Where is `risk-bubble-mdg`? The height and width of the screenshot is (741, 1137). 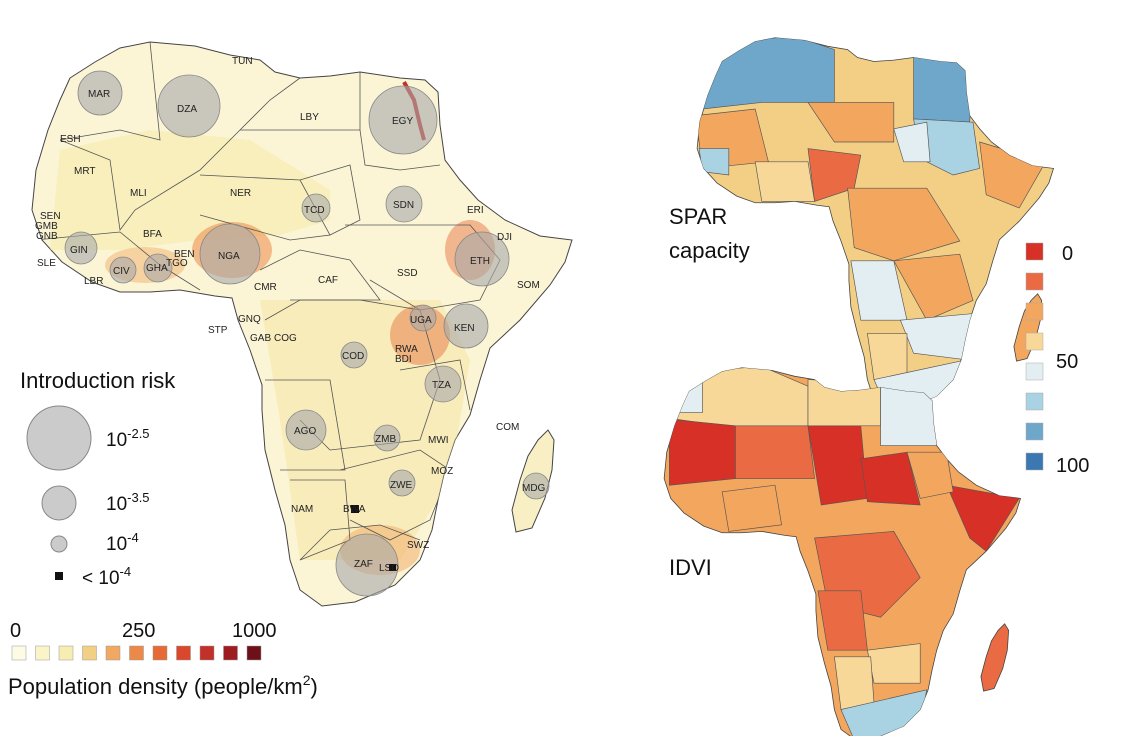
risk-bubble-mdg is located at coordinates (536, 486).